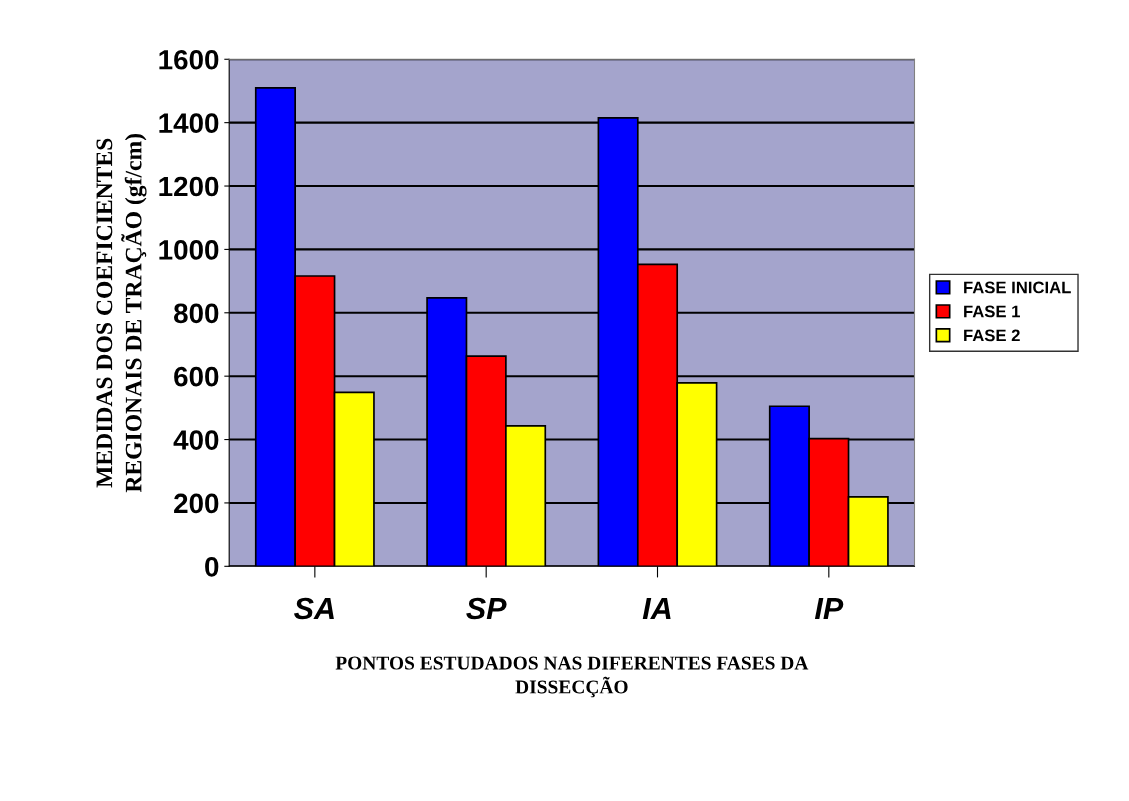 The height and width of the screenshot is (801, 1129). What do you see at coordinates (314, 608) in the screenshot?
I see `x-tick-label: SA` at bounding box center [314, 608].